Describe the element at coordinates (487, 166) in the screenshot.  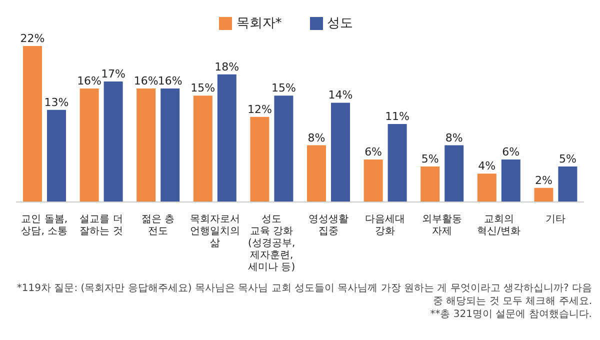
I see `data-label: 4%` at that location.